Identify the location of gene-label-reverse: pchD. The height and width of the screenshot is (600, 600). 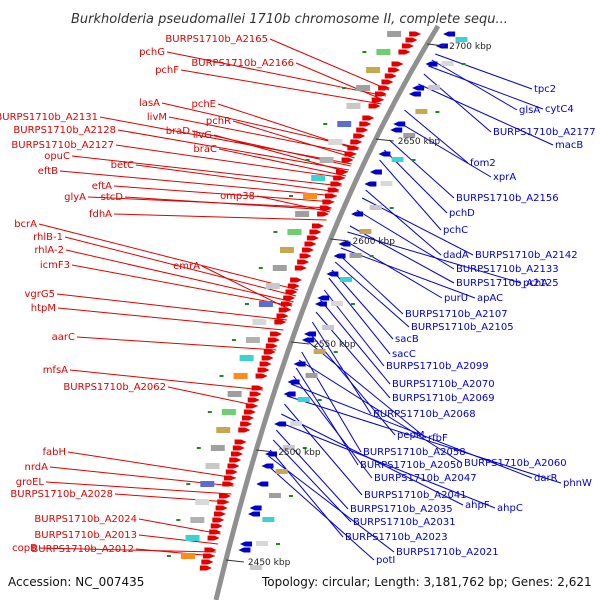
(462, 213).